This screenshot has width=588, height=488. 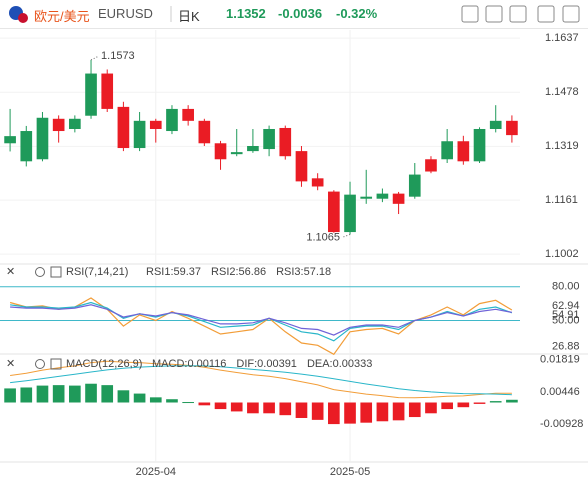 What do you see at coordinates (125, 13) in the screenshot?
I see `code: EURUSD` at bounding box center [125, 13].